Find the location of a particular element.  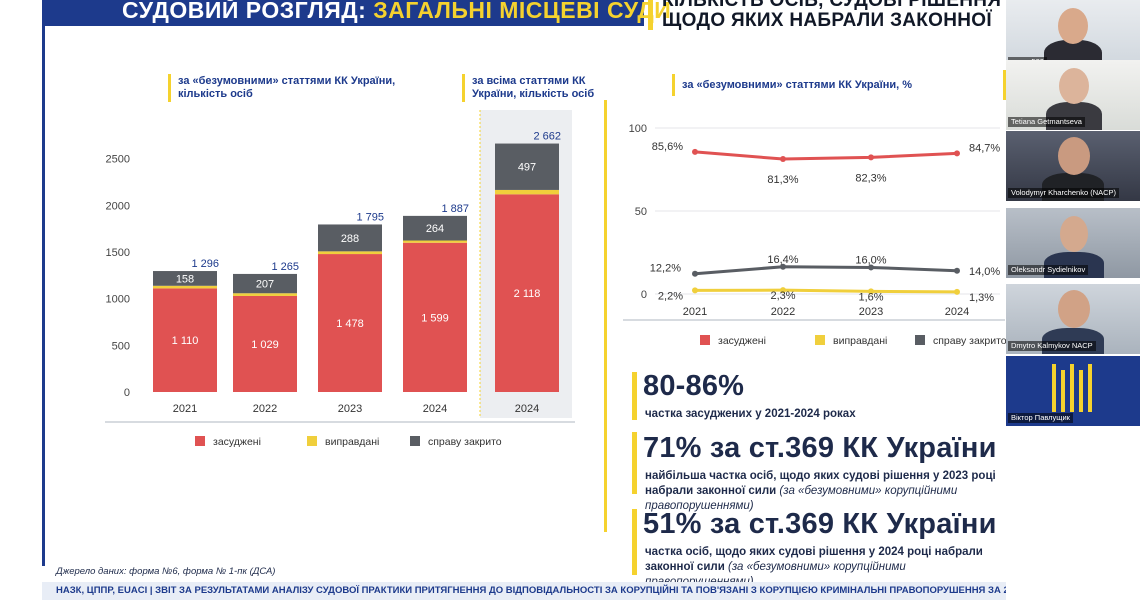

bar-value-label: 207 is located at coordinates (265, 285).